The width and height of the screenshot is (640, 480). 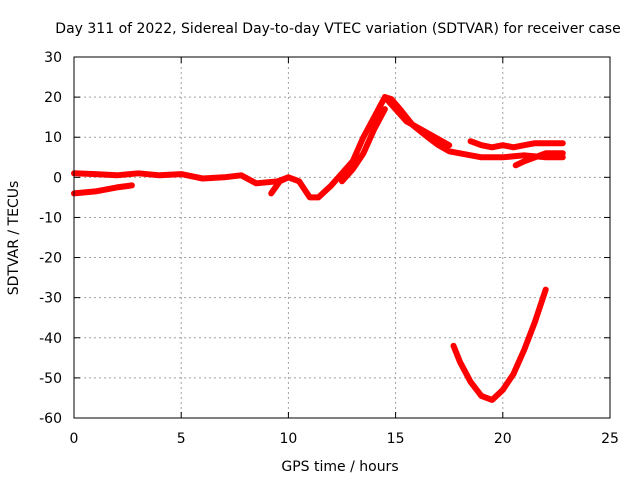 What do you see at coordinates (53, 58) in the screenshot?
I see `ytick-30: 30` at bounding box center [53, 58].